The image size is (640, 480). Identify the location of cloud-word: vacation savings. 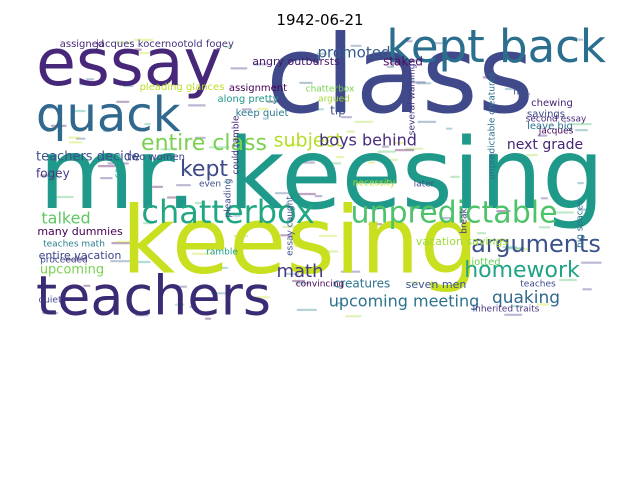
(462, 241).